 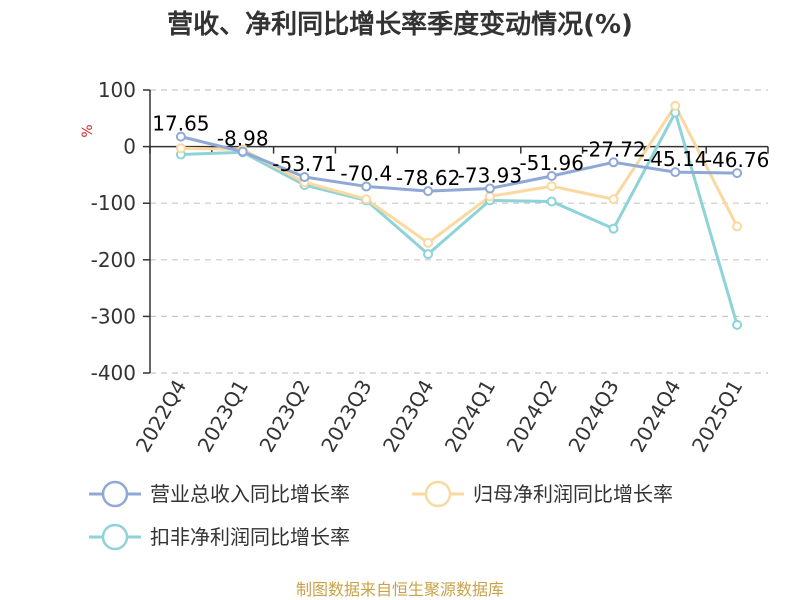 What do you see at coordinates (532, 416) in the screenshot?
I see `x-tick-label: 2024Q2` at bounding box center [532, 416].